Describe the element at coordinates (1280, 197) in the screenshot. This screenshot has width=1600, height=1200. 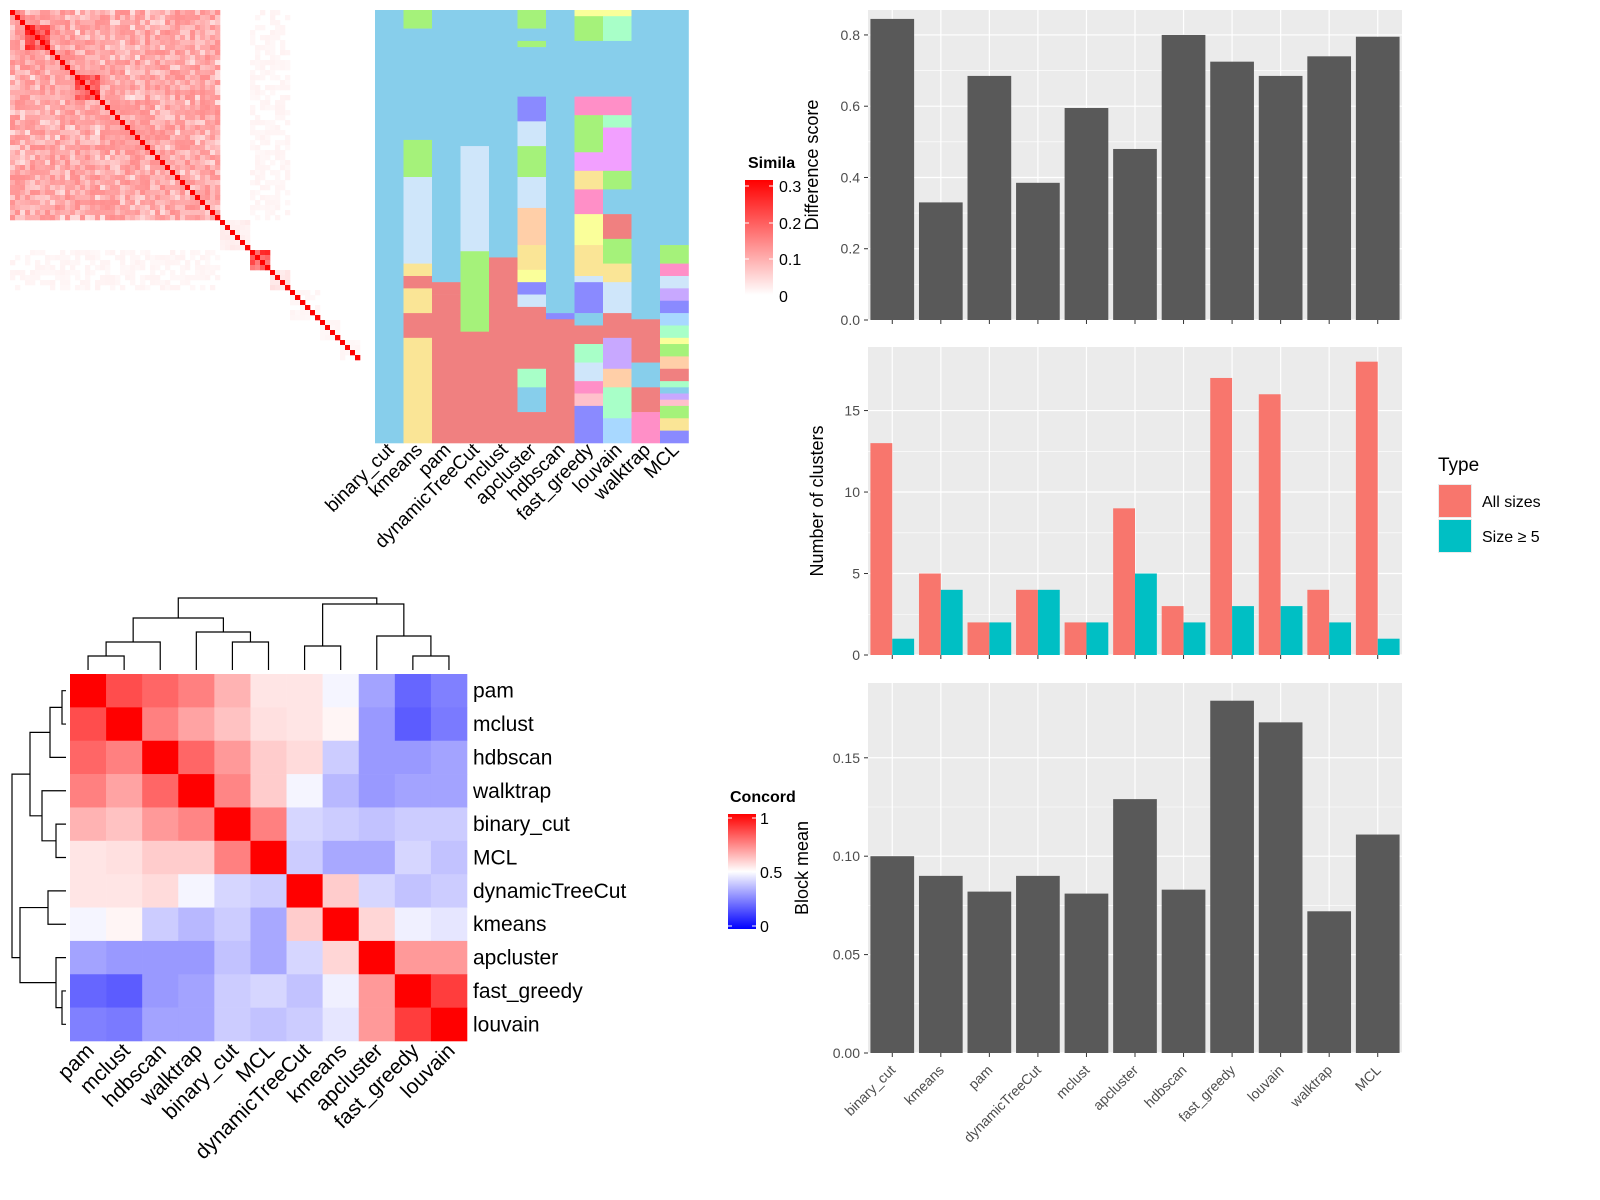
I see `bar` at that location.